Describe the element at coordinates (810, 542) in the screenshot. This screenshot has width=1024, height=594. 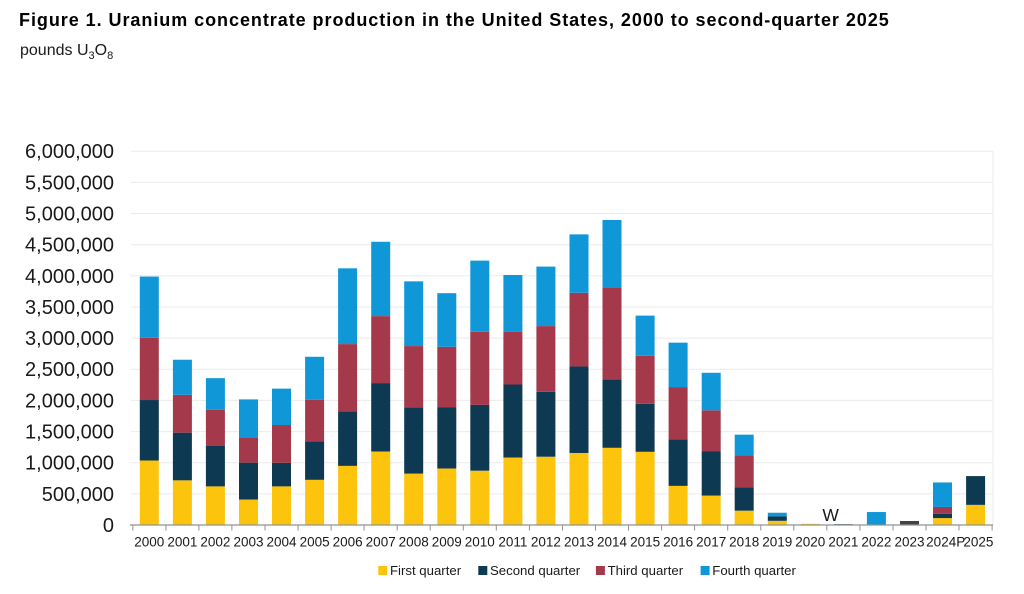
I see `svg-text: 2020` at that location.